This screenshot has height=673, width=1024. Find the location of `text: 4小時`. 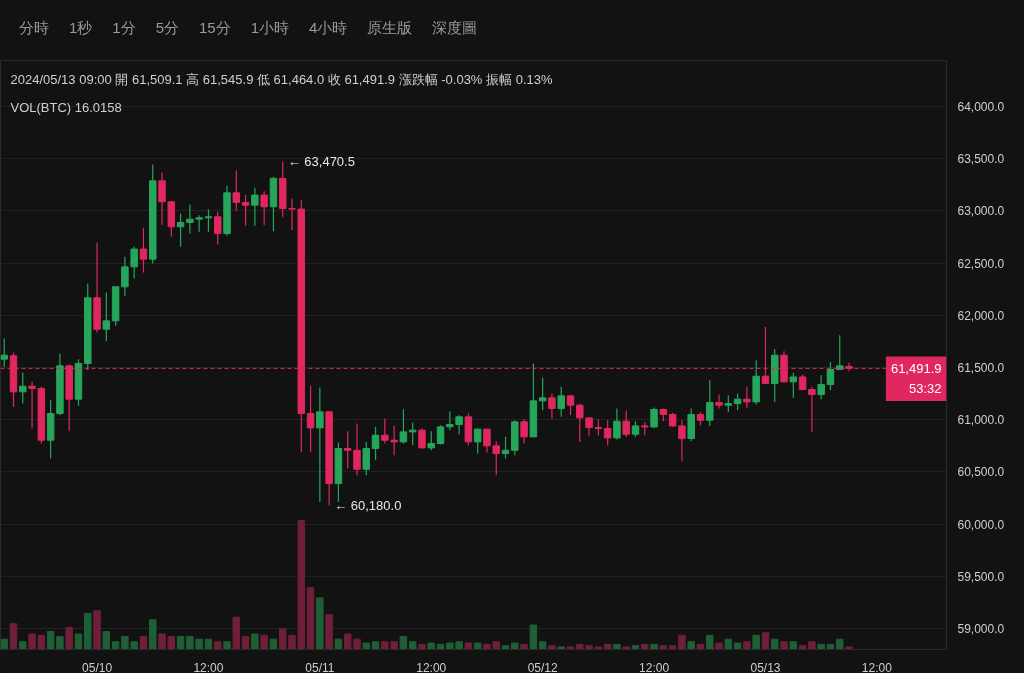

text: 4小時 is located at coordinates (328, 27).